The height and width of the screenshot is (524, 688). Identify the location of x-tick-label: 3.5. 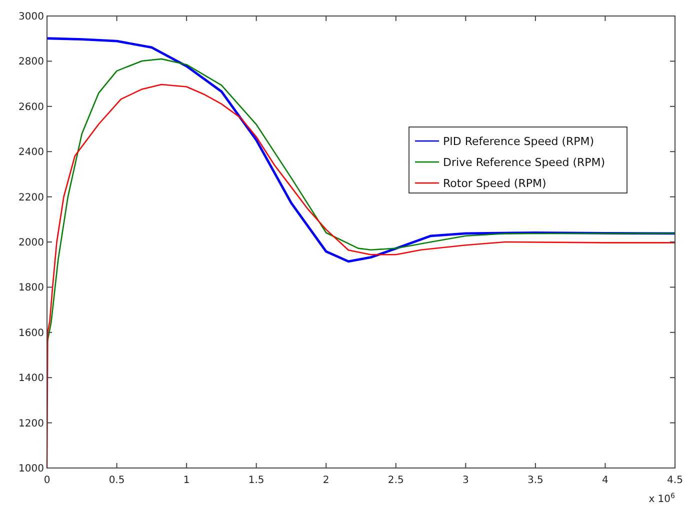
(535, 480).